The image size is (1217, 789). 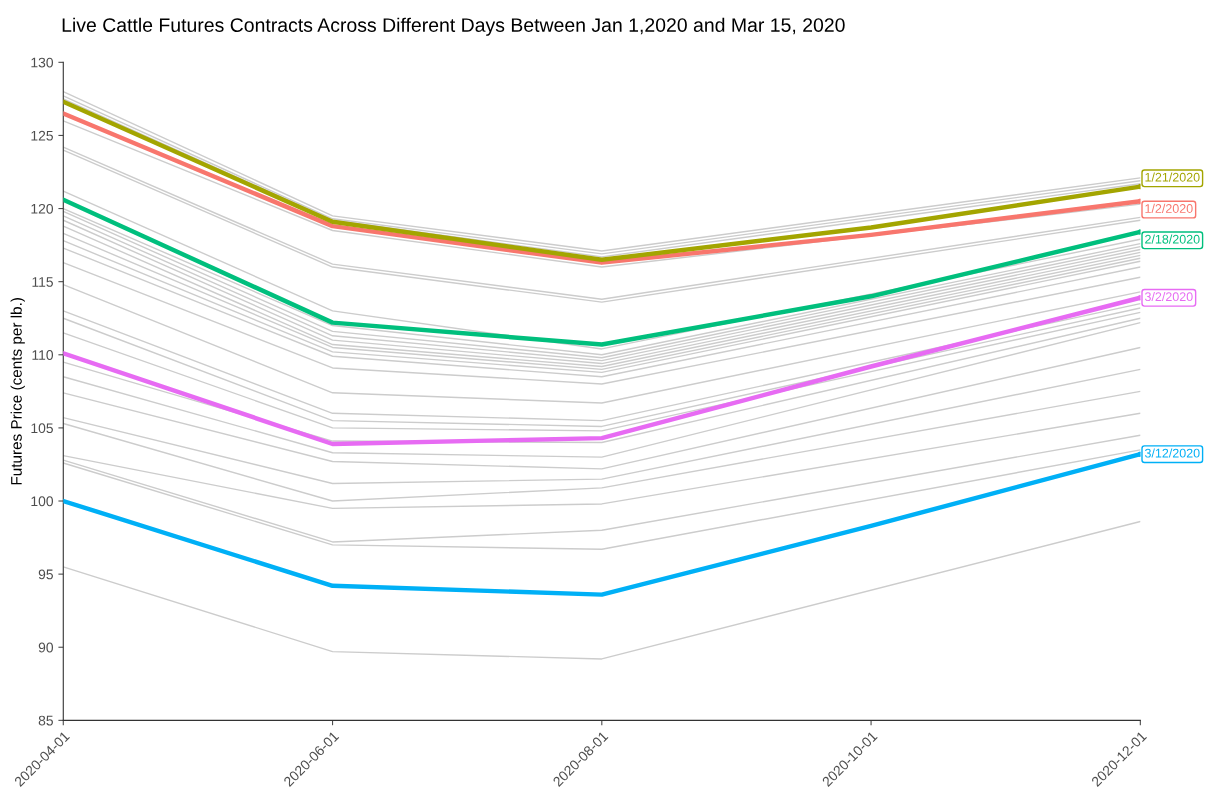 What do you see at coordinates (45, 720) in the screenshot?
I see `y-tick-label: 85` at bounding box center [45, 720].